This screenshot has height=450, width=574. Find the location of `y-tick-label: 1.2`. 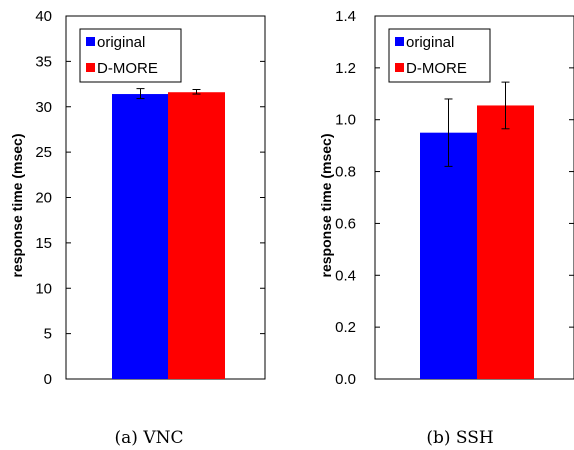

y-tick-label: 1.2 is located at coordinates (345, 68).